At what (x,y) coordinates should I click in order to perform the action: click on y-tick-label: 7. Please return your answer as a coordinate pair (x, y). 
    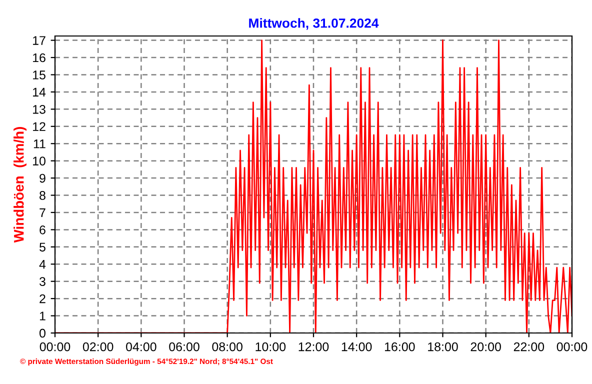
    Looking at the image, I should click on (43, 213).